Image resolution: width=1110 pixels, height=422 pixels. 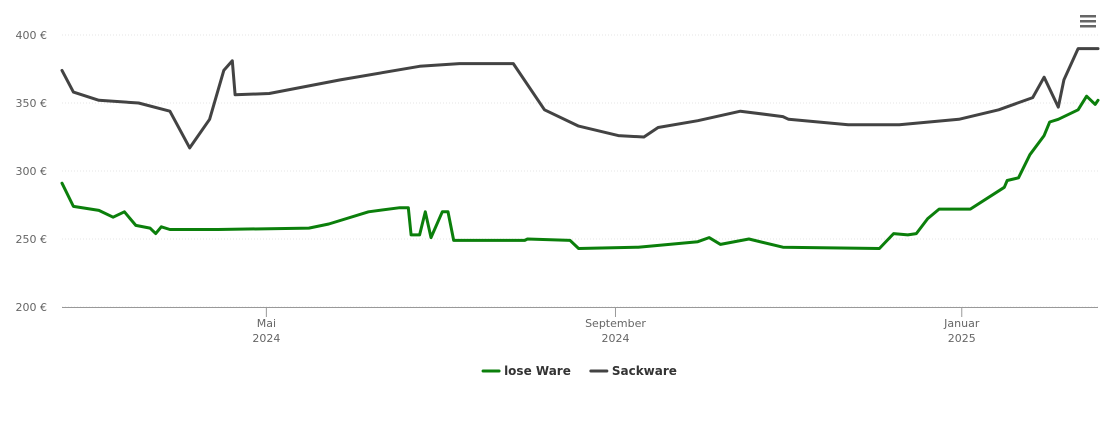 What do you see at coordinates (32, 35) in the screenshot?
I see `y-tick-label: 400 €` at bounding box center [32, 35].